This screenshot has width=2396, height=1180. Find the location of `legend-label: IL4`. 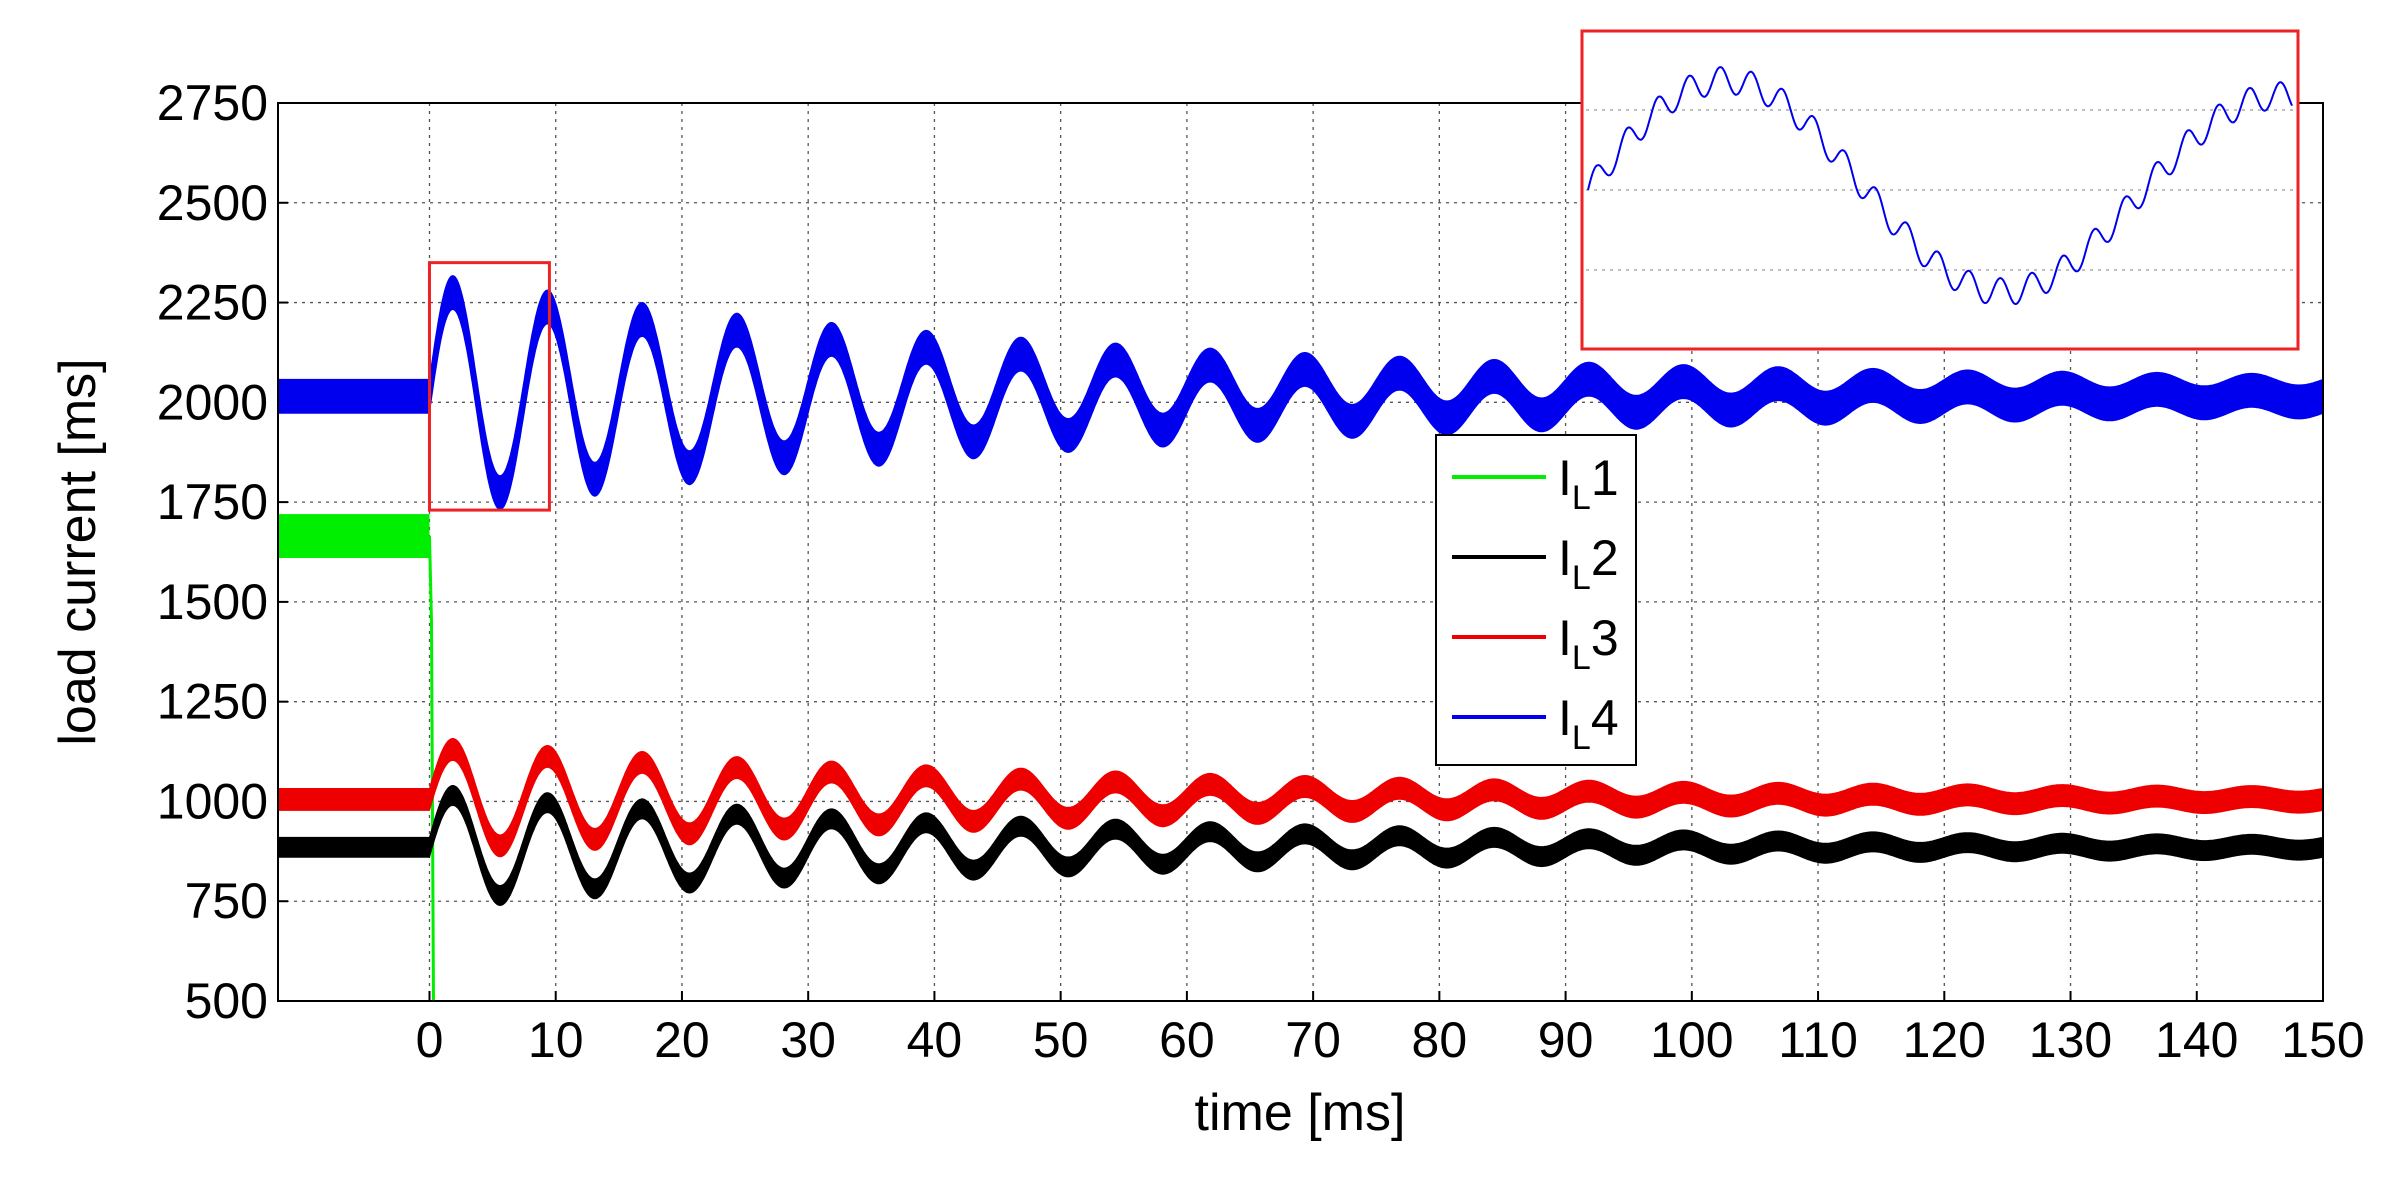

legend-label: IL4 is located at coordinates (1588, 723).